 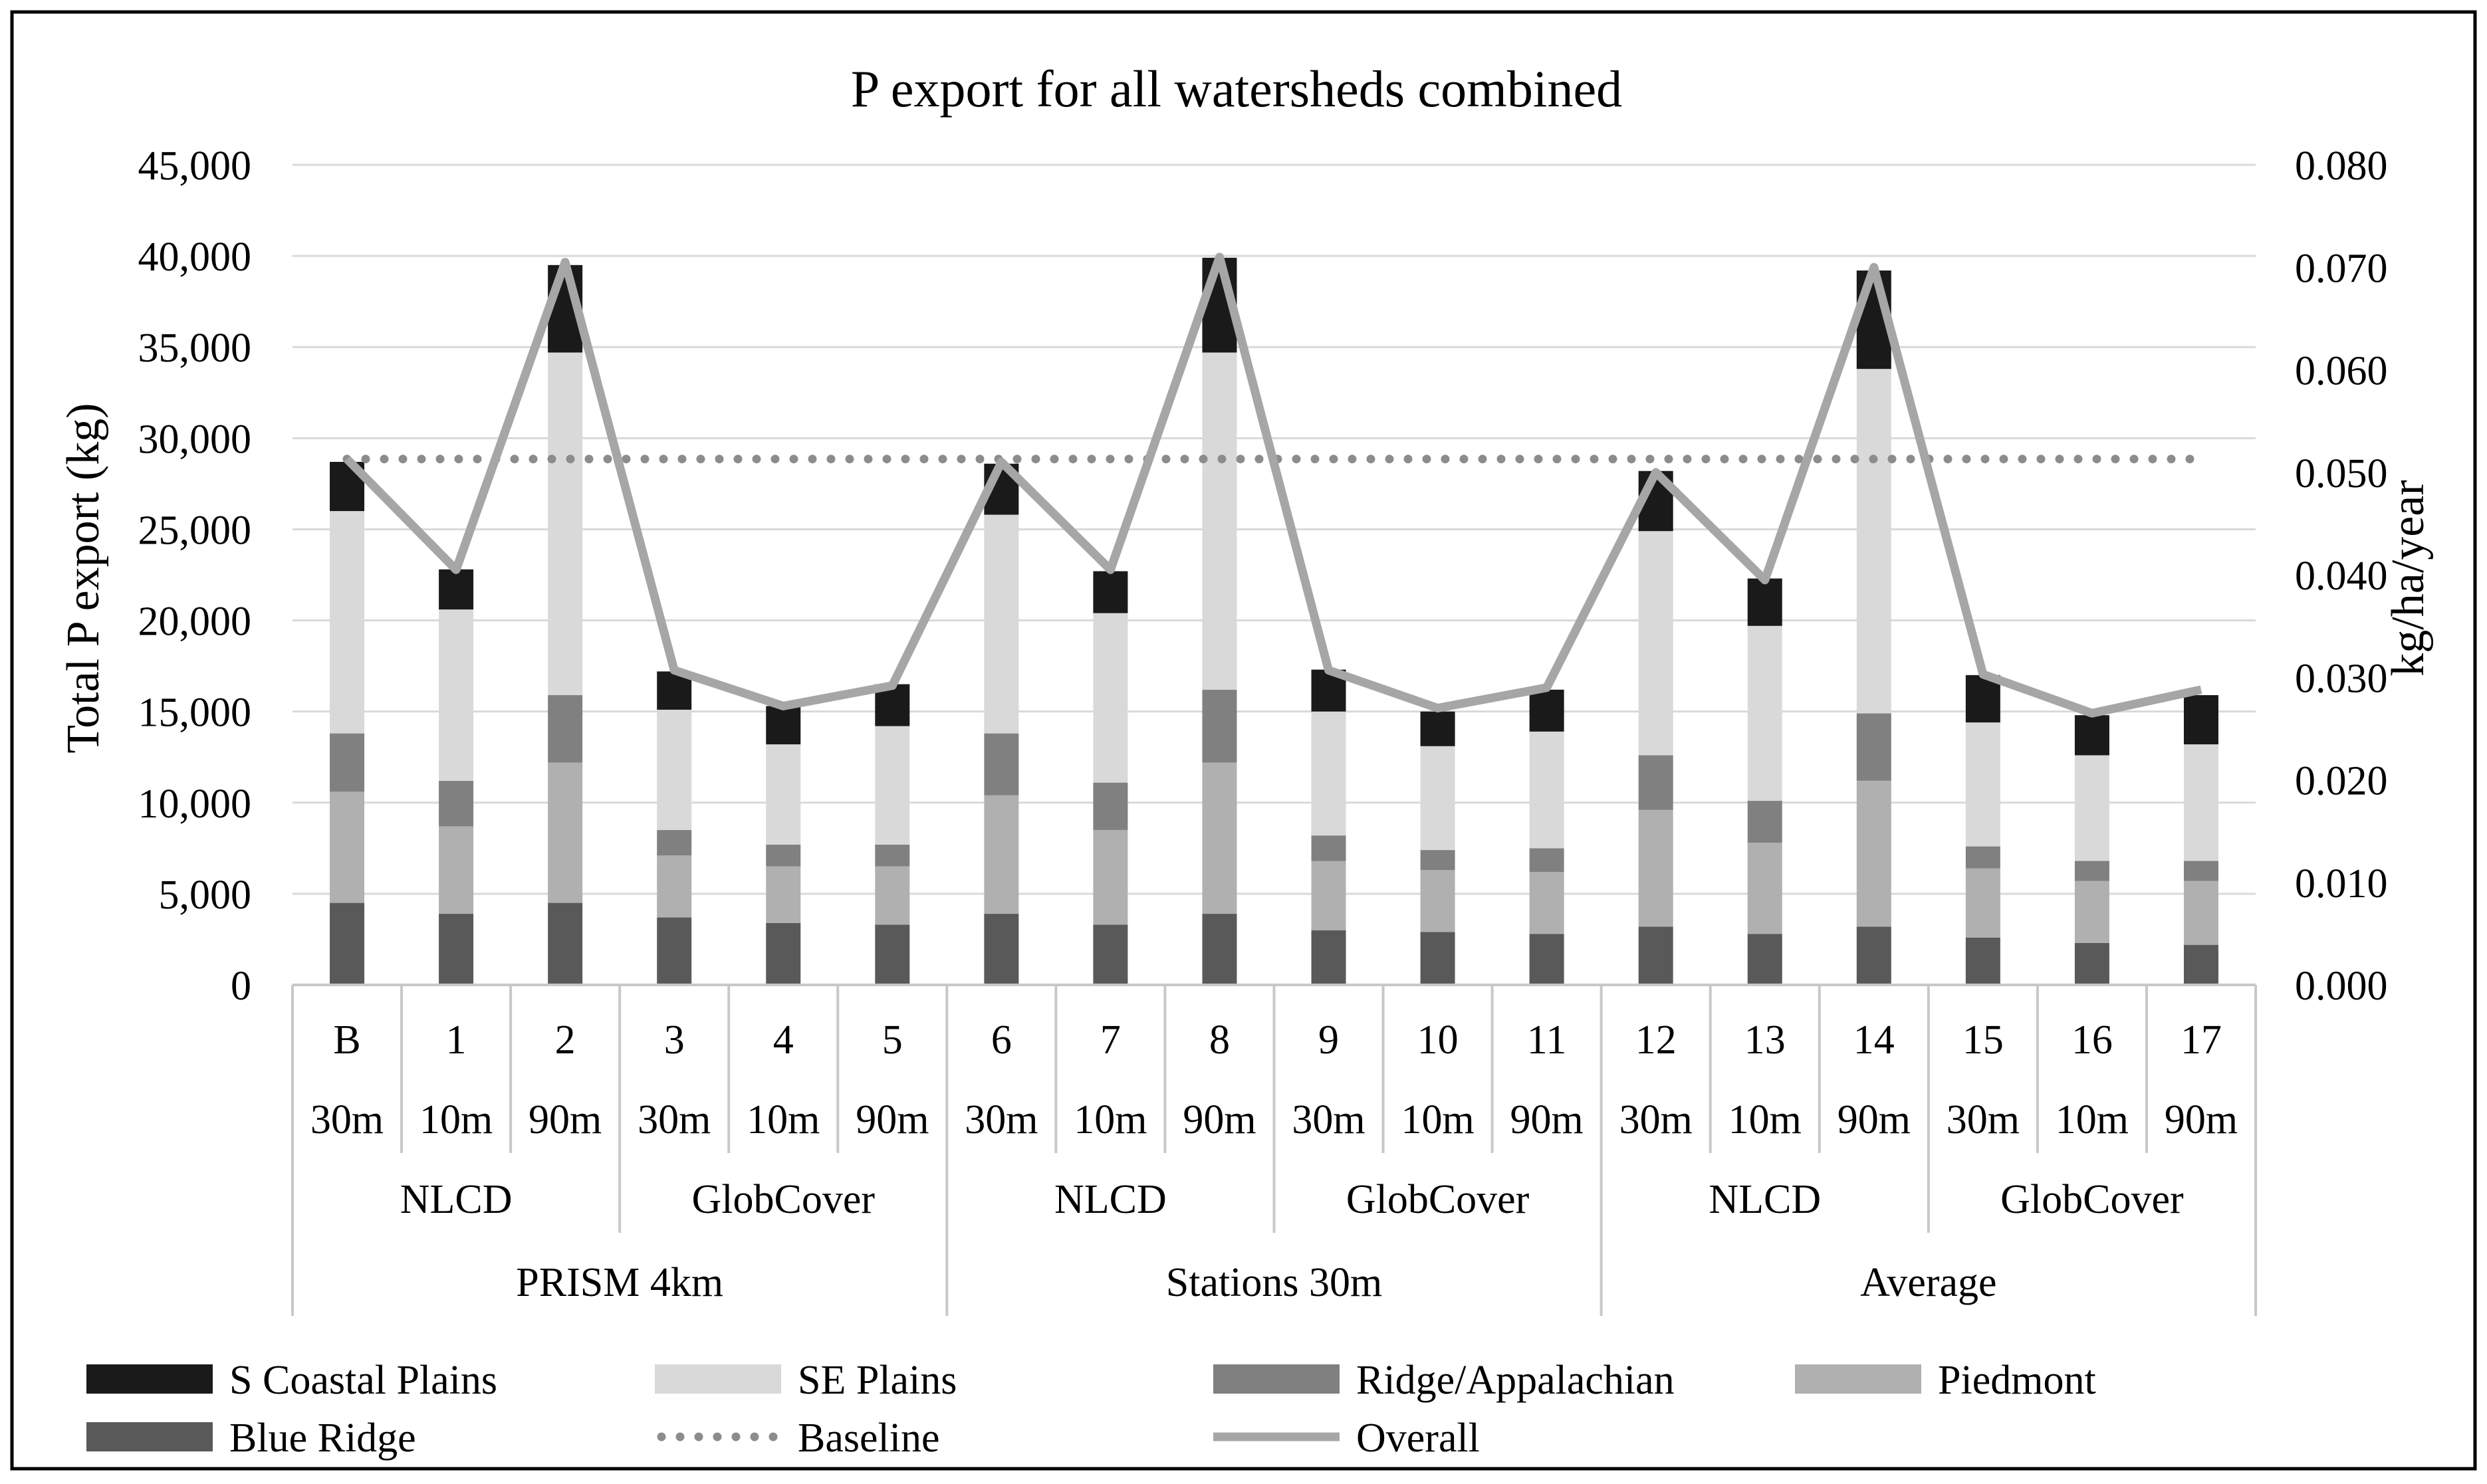 I want to click on x-tick-label: 7, so click(x=1111, y=1040).